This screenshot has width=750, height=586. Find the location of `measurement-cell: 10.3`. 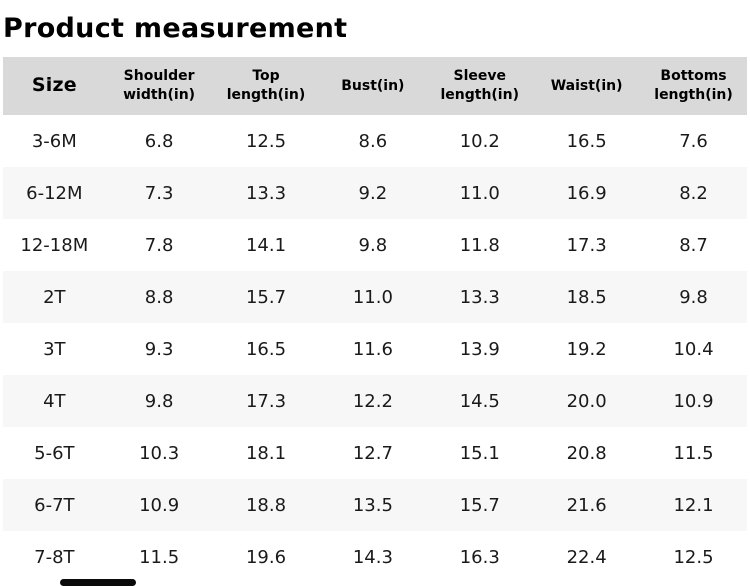

measurement-cell: 10.3 is located at coordinates (159, 453).